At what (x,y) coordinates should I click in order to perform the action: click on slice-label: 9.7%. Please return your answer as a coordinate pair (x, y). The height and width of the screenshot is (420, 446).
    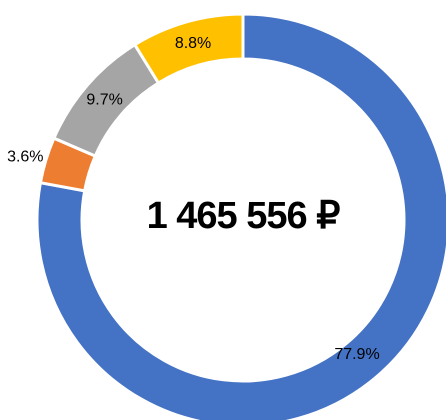
    Looking at the image, I should click on (104, 99).